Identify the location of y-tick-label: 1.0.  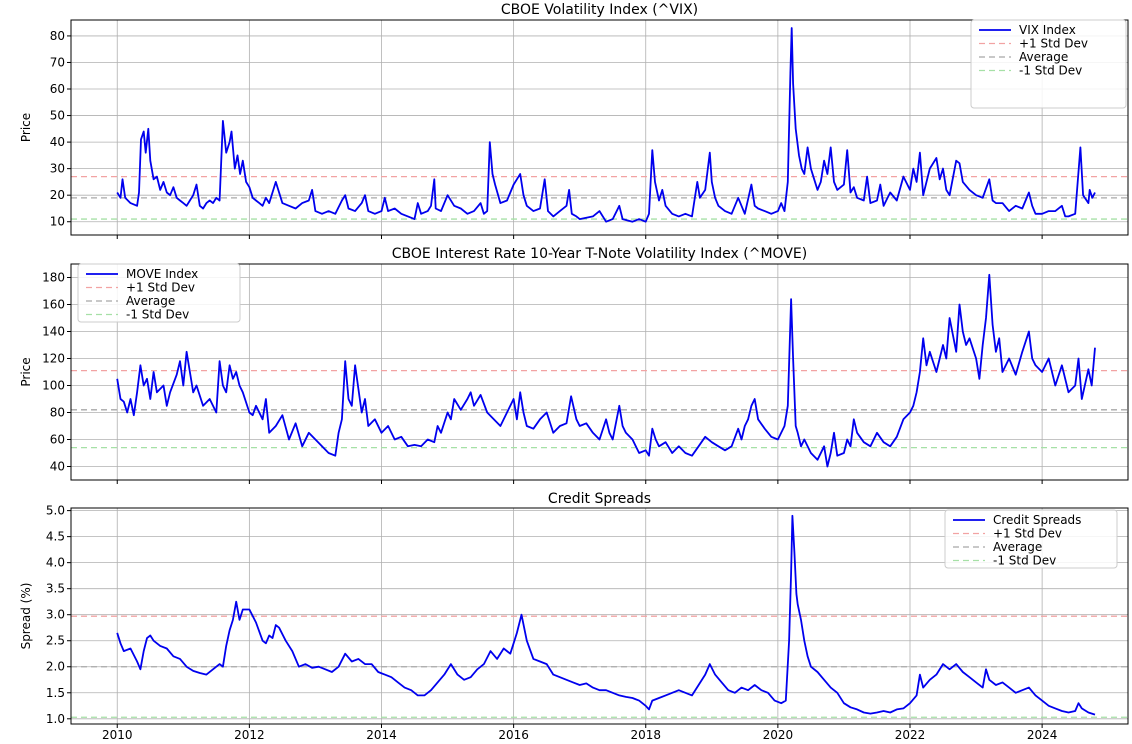
(55, 719).